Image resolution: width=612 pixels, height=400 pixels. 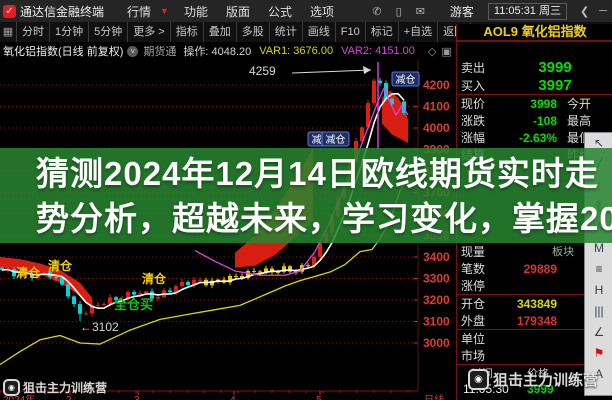 I want to click on svg-text: ←3102, so click(x=99, y=327).